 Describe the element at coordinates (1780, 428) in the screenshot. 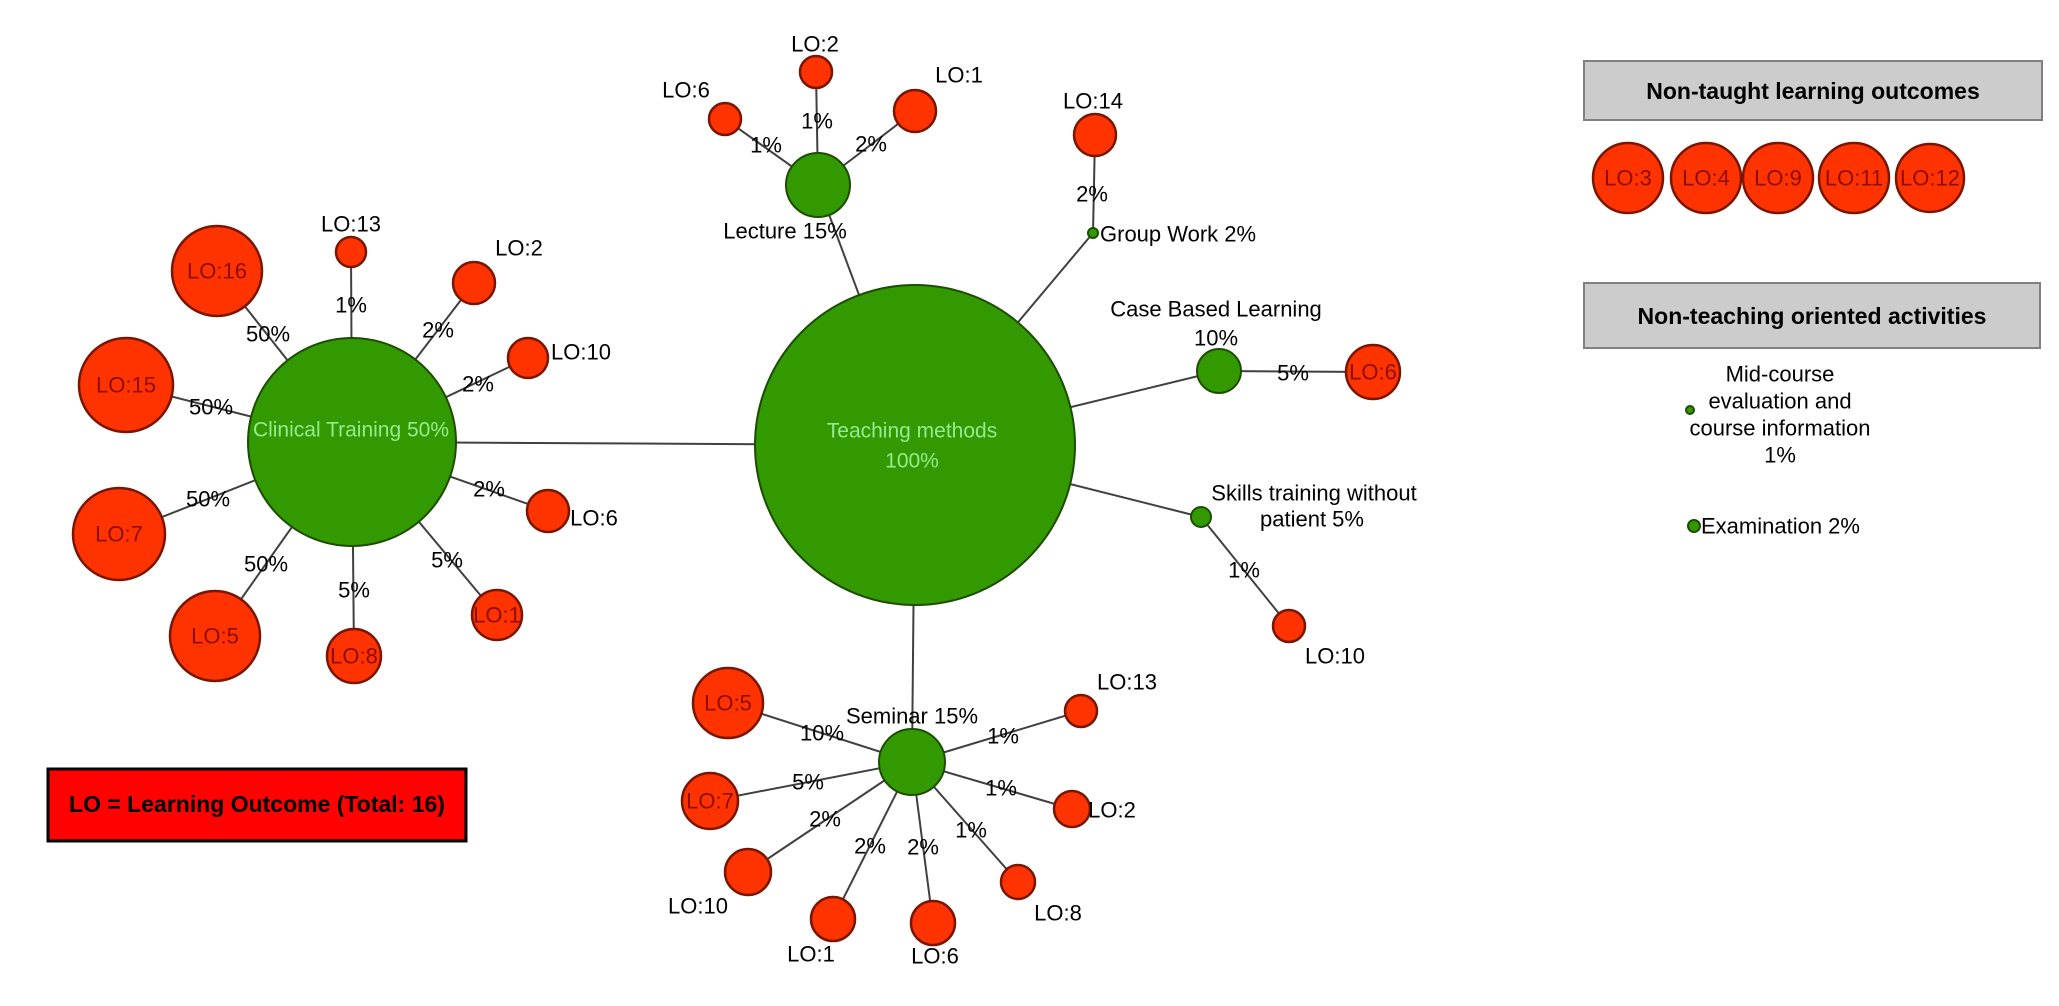

I see `svg-text: course information` at that location.